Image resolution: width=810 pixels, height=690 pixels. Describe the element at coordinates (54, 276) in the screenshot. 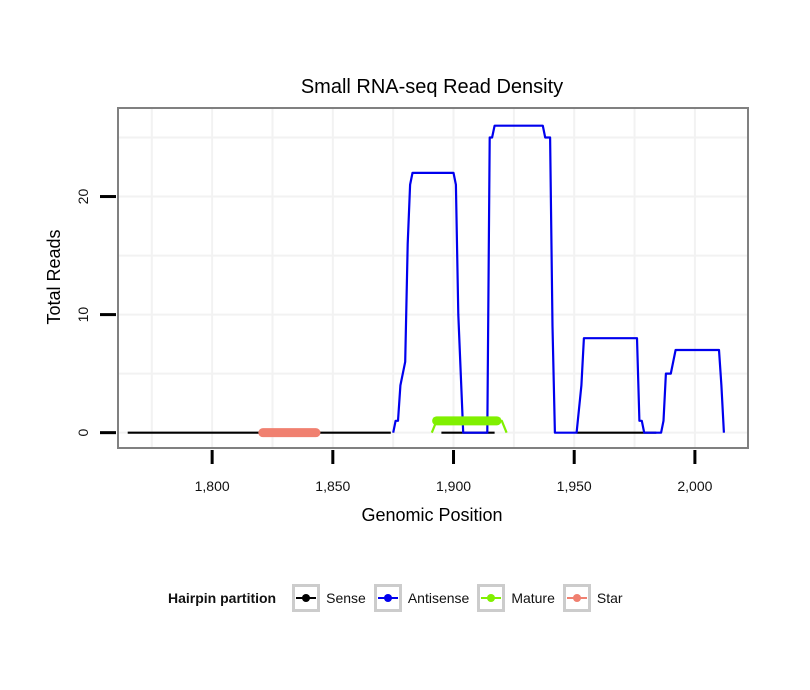

I see `y-axis-label: Total Reads` at that location.